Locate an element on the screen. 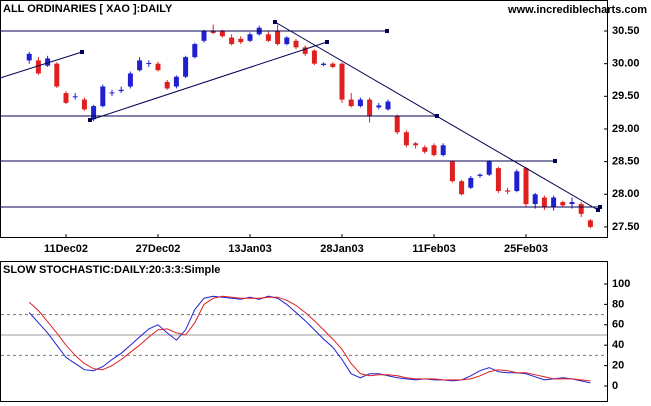  source: www.incrediblecharts.com is located at coordinates (577, 10).